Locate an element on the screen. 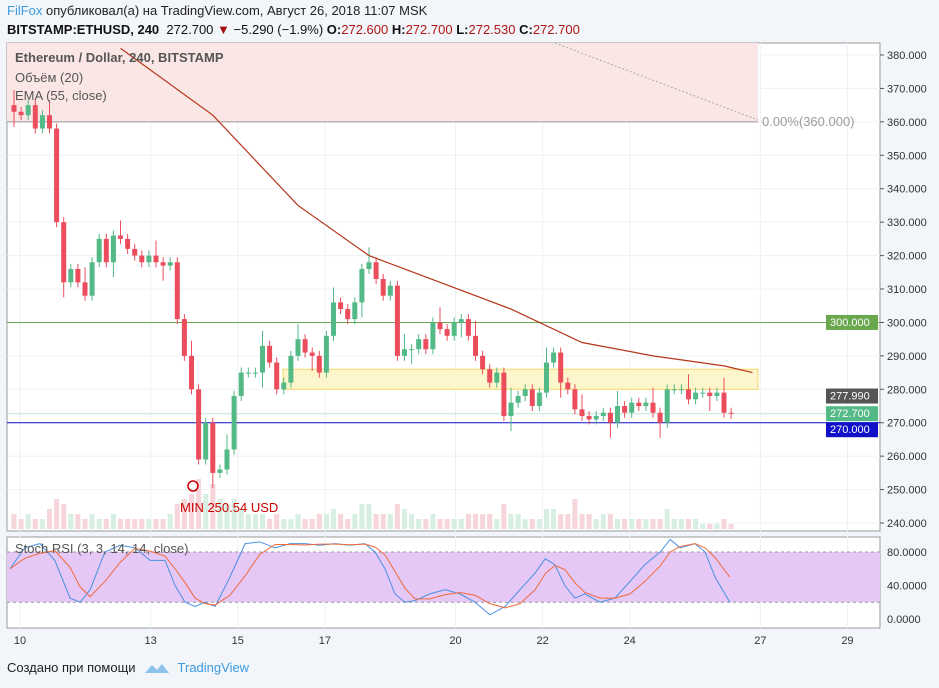 This screenshot has height=688, width=939. support-zone is located at coordinates (520, 379).